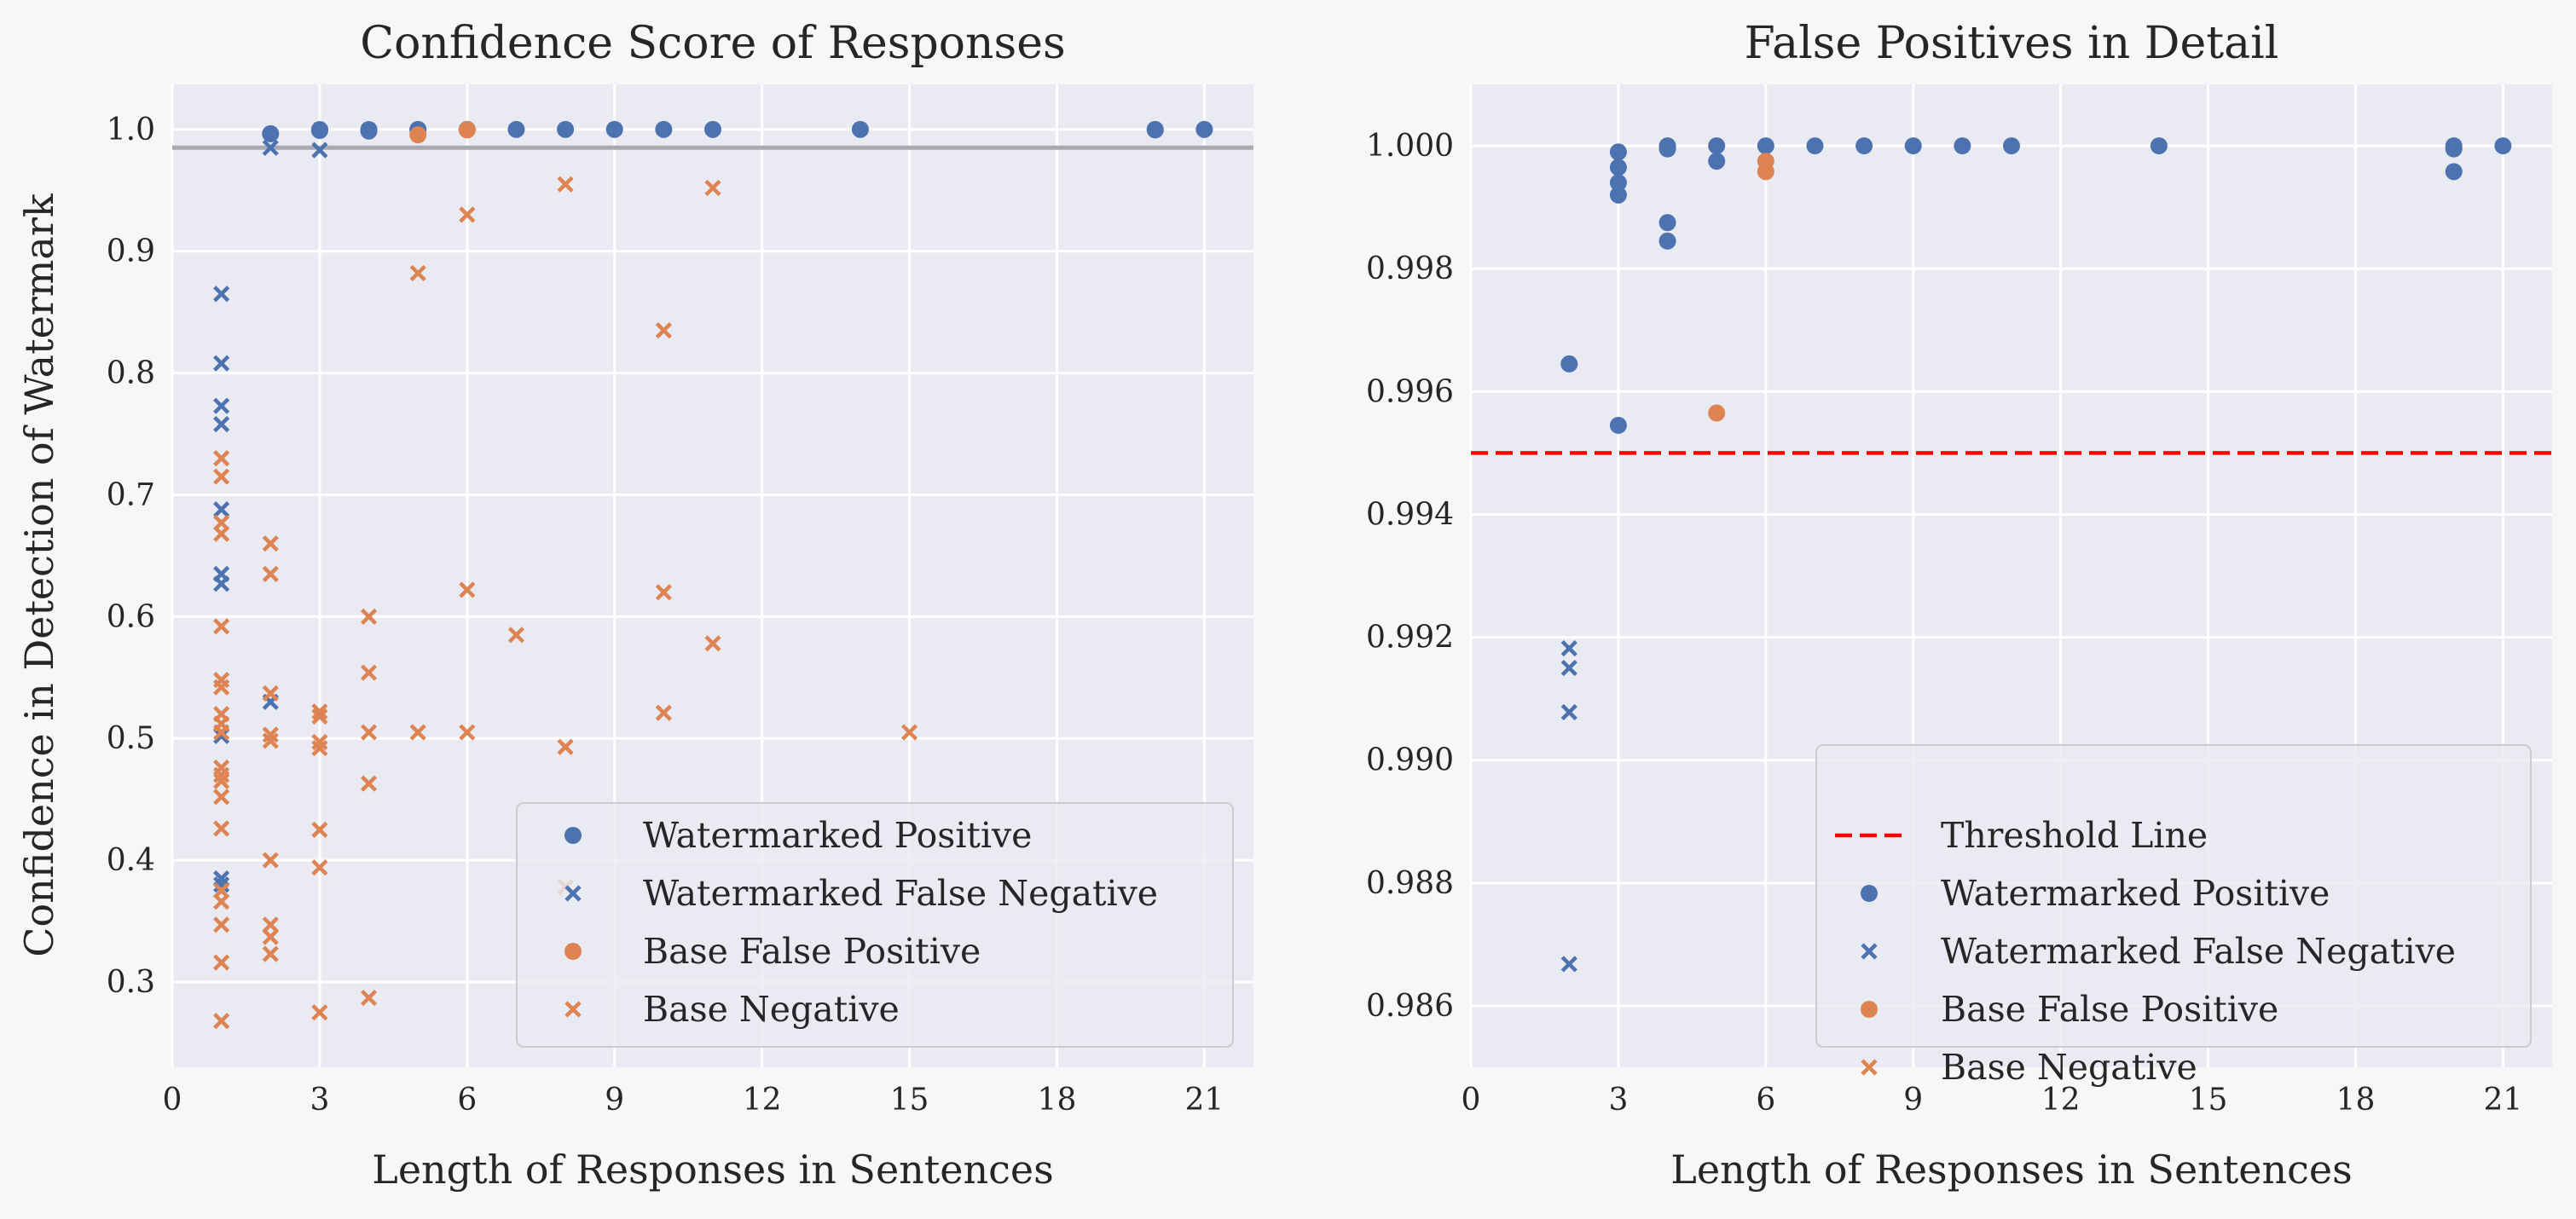  What do you see at coordinates (2011, 1170) in the screenshot?
I see `right-x-axis-label: Length of Responses in Sentences` at bounding box center [2011, 1170].